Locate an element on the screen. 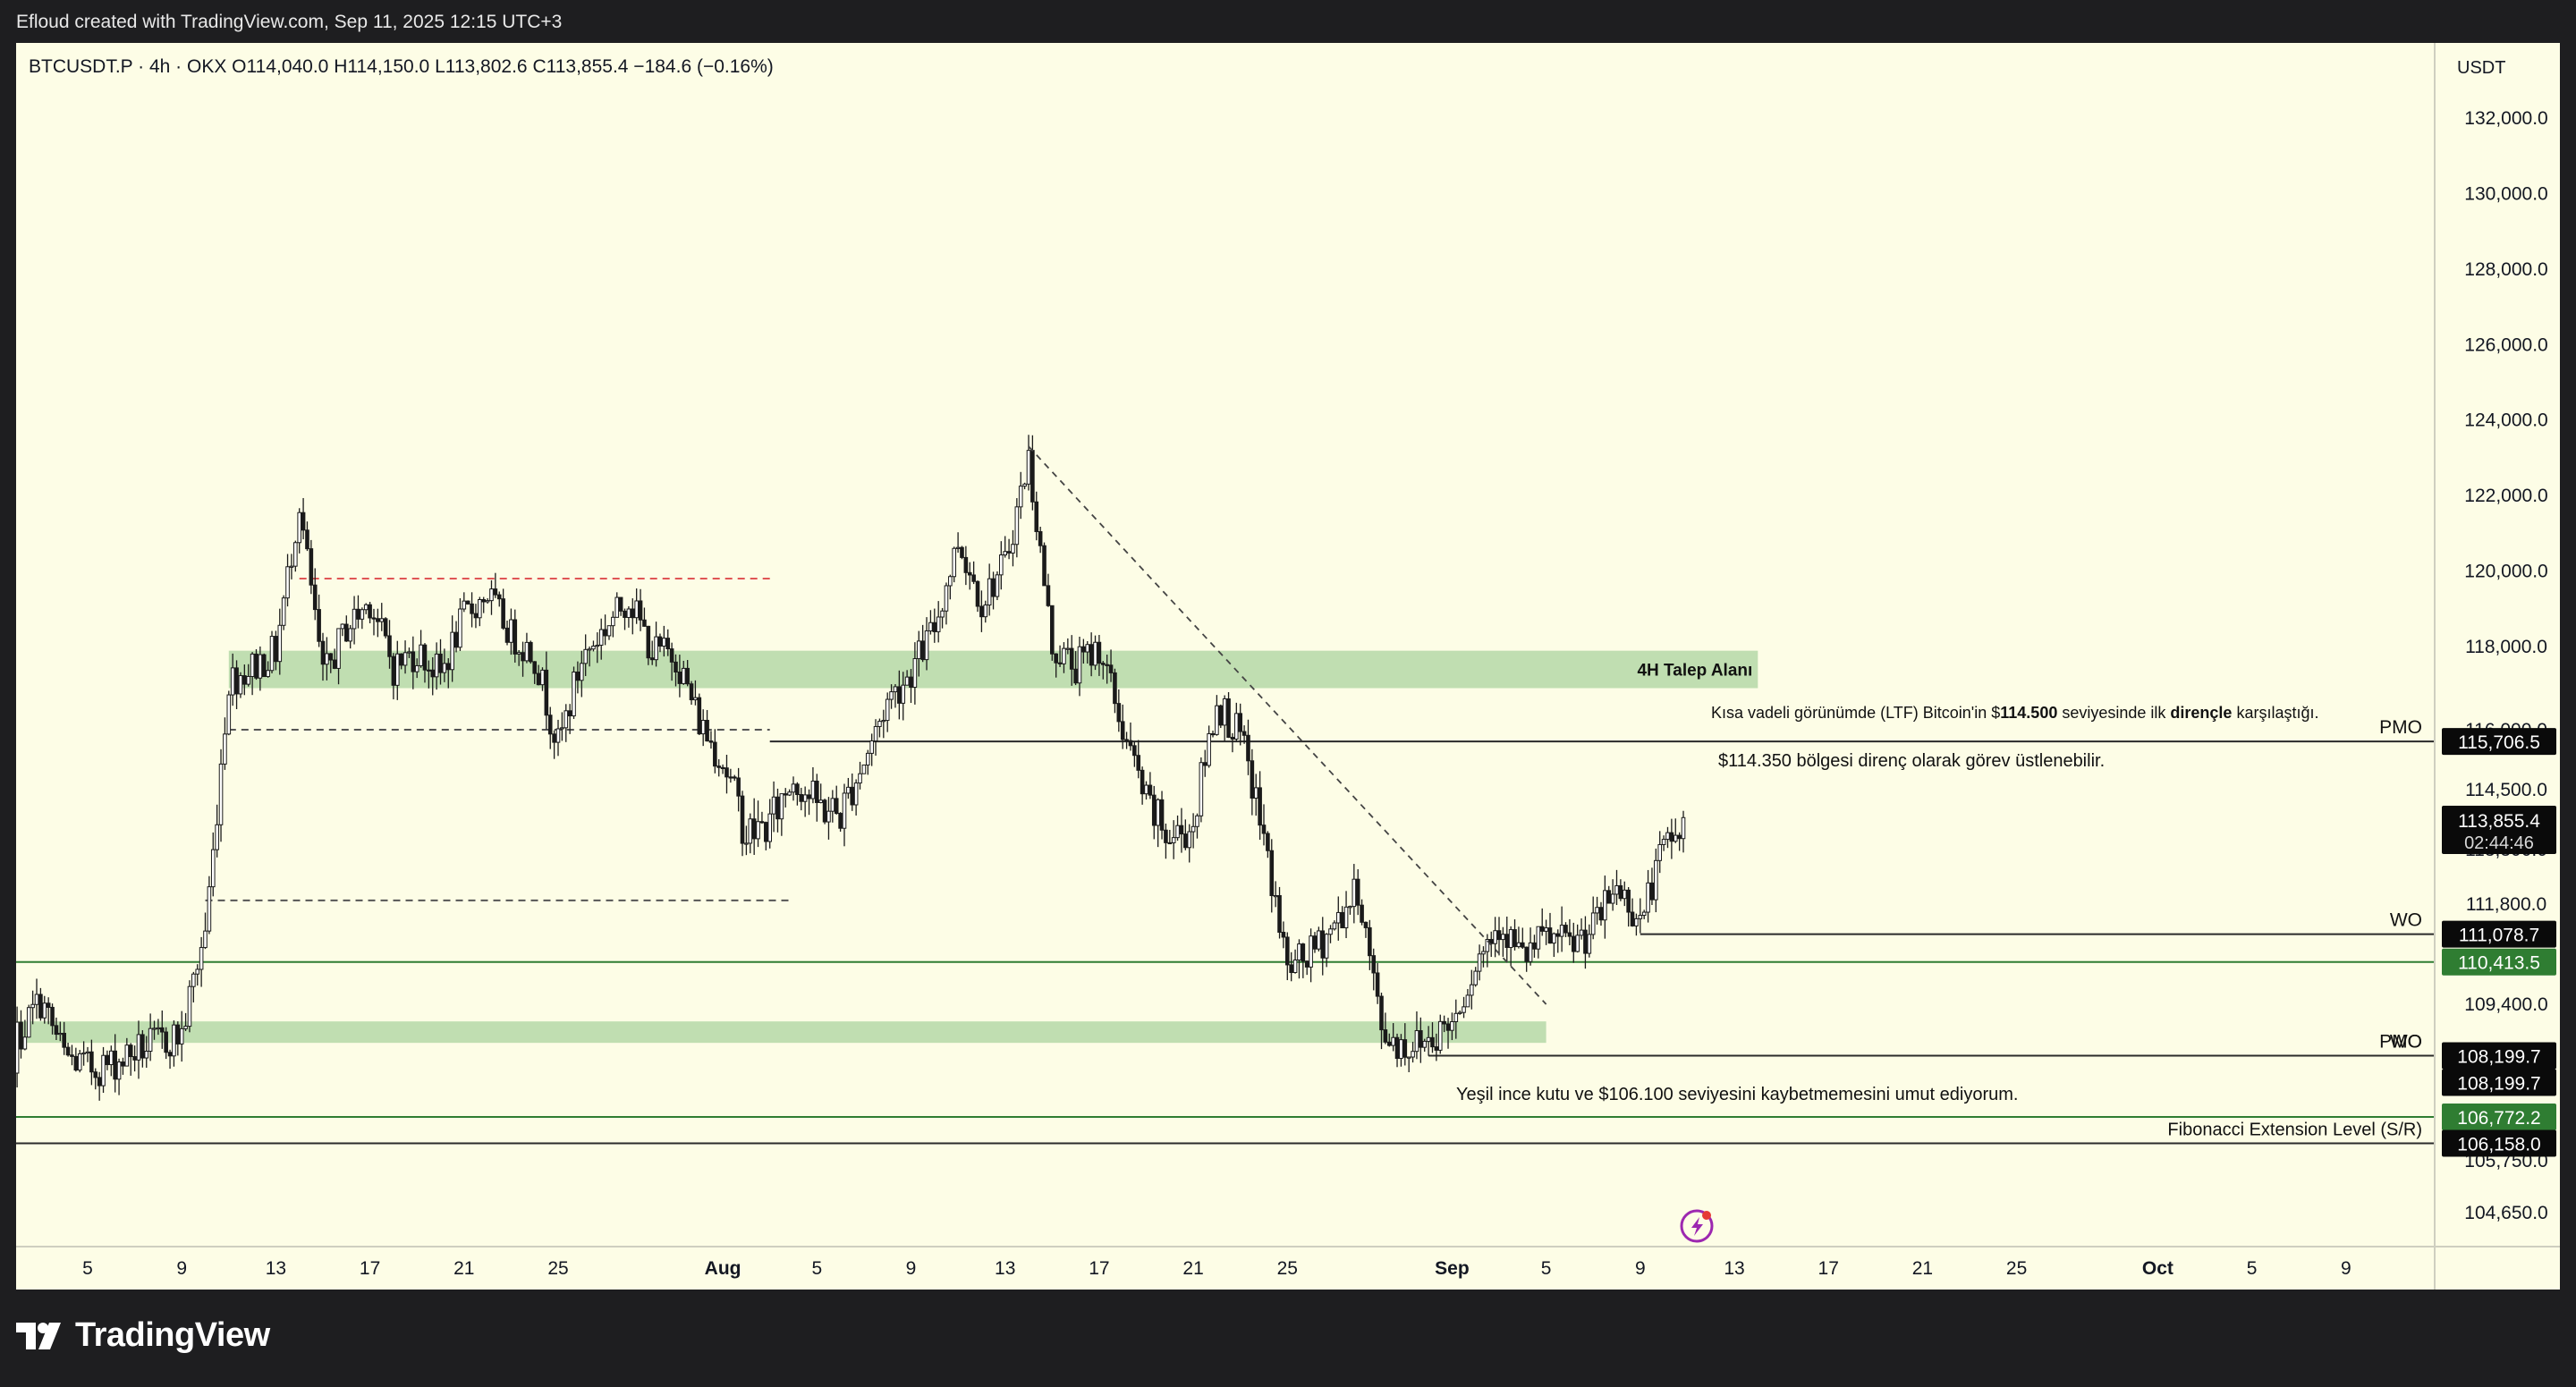 The image size is (2576, 1387). time-tick-label: 13 is located at coordinates (1005, 1268).